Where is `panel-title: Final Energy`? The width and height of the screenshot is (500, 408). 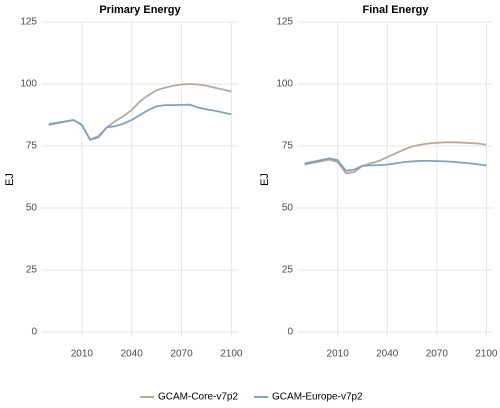
panel-title: Final Energy is located at coordinates (395, 10).